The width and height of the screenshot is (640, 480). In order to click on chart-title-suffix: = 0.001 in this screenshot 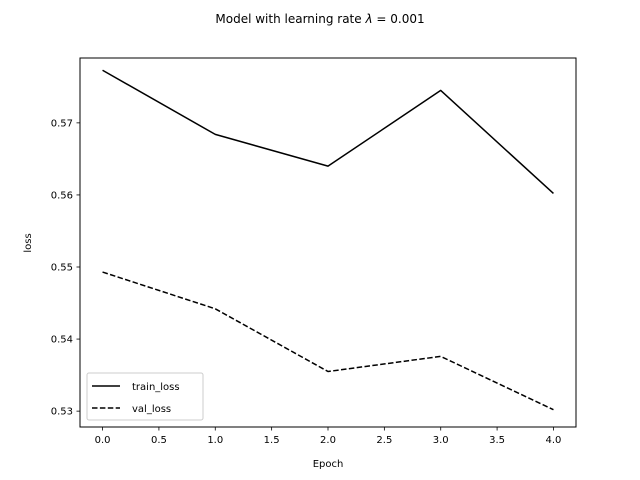, I will do `click(399, 19)`.